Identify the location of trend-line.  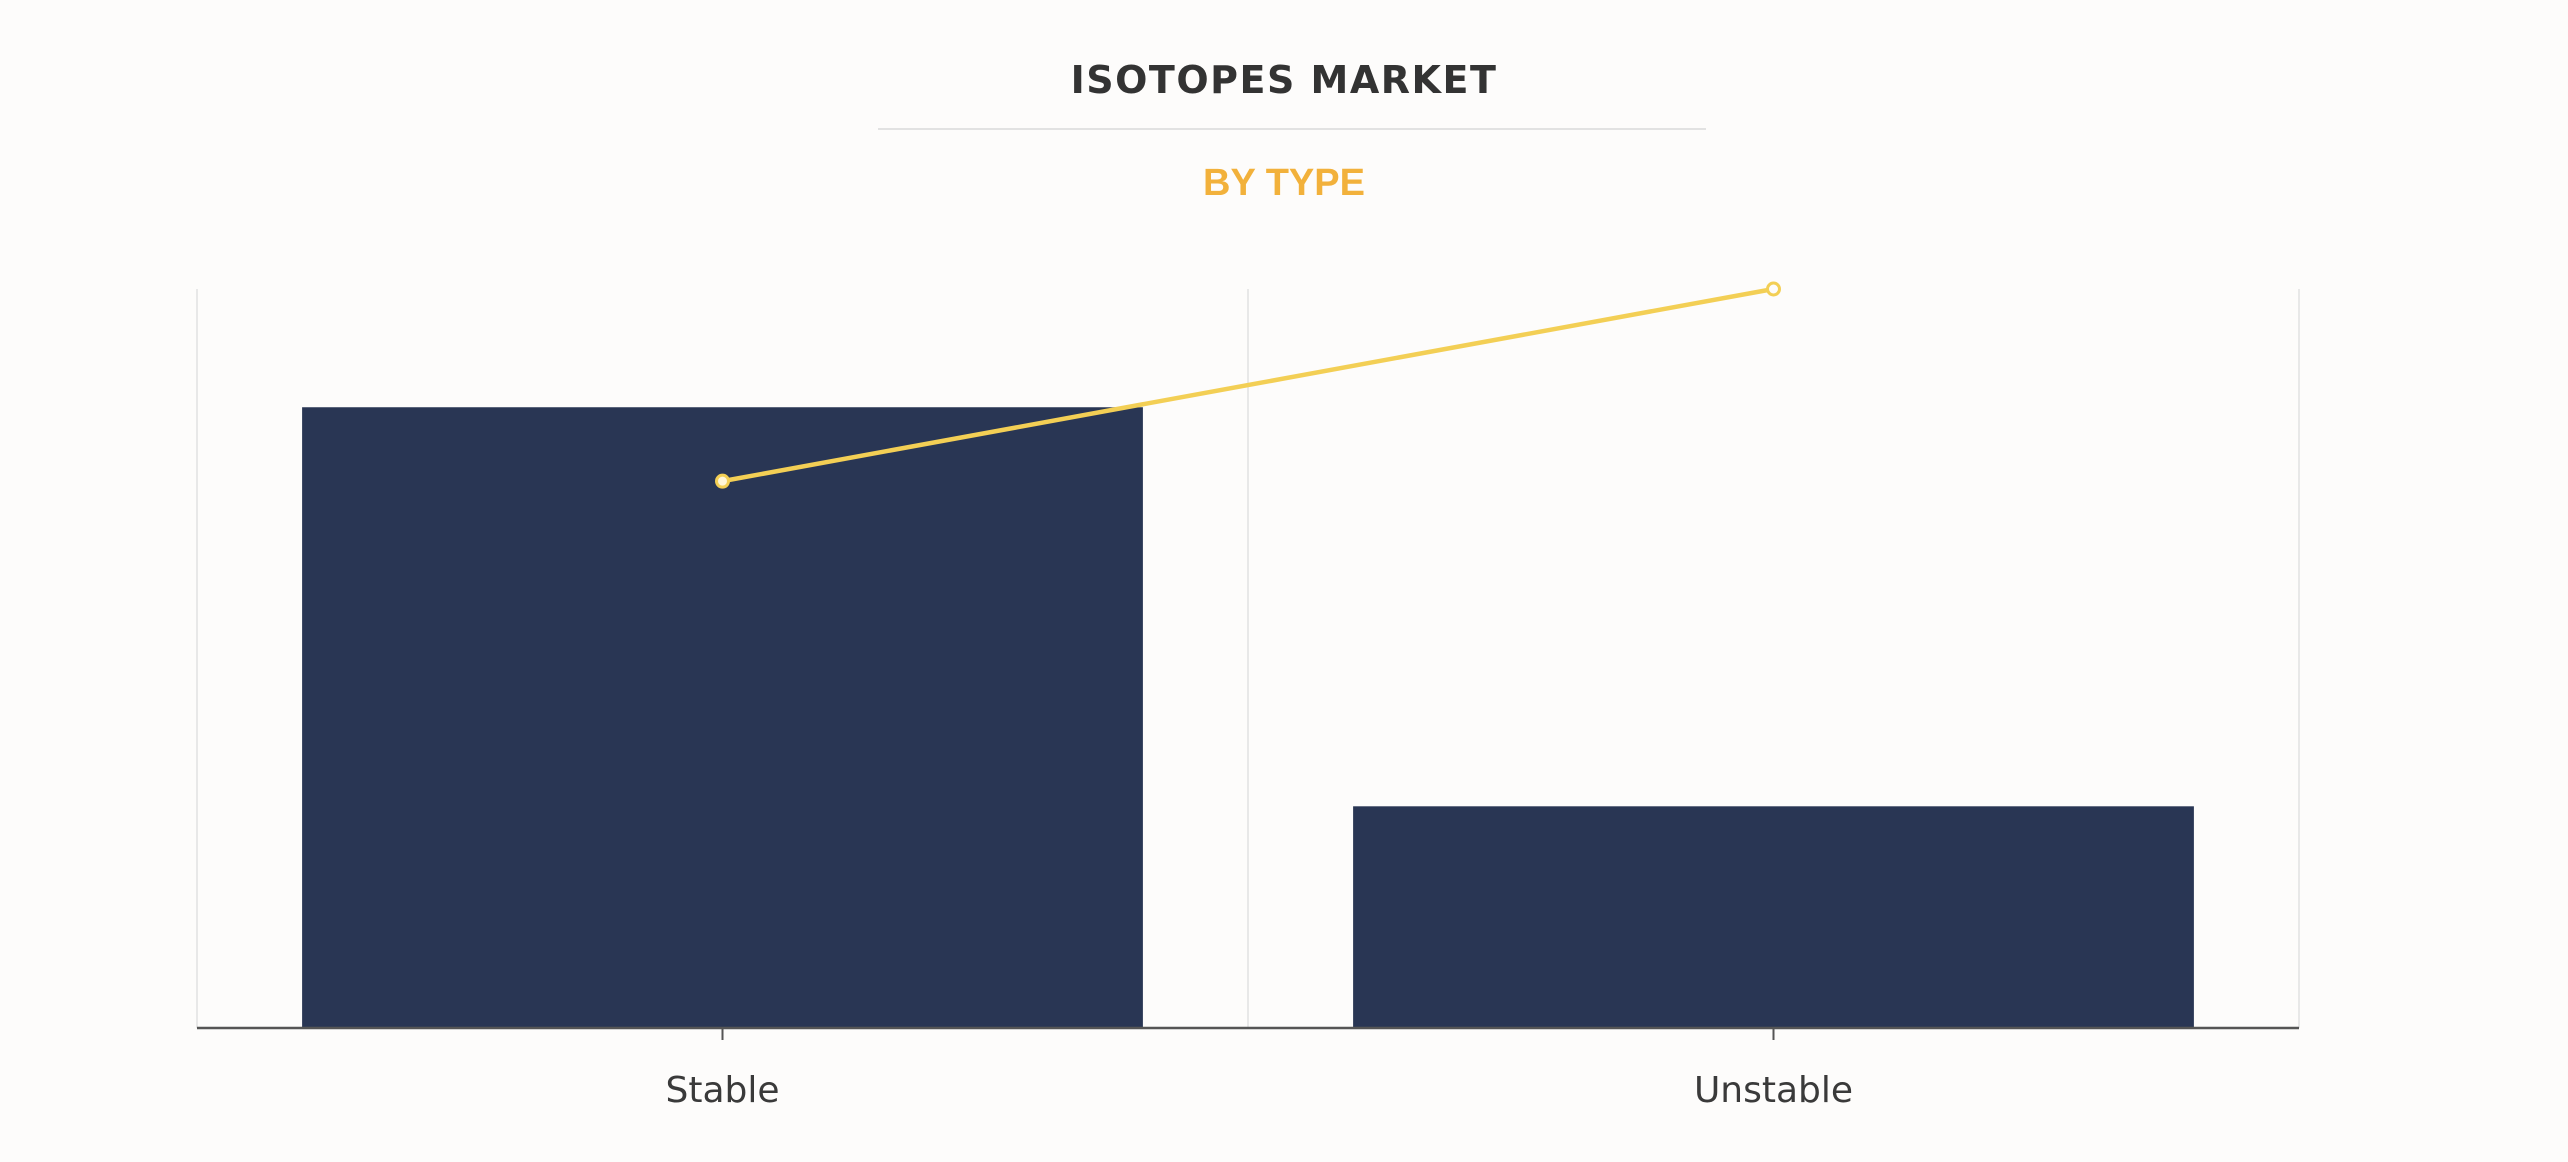
(1248, 385).